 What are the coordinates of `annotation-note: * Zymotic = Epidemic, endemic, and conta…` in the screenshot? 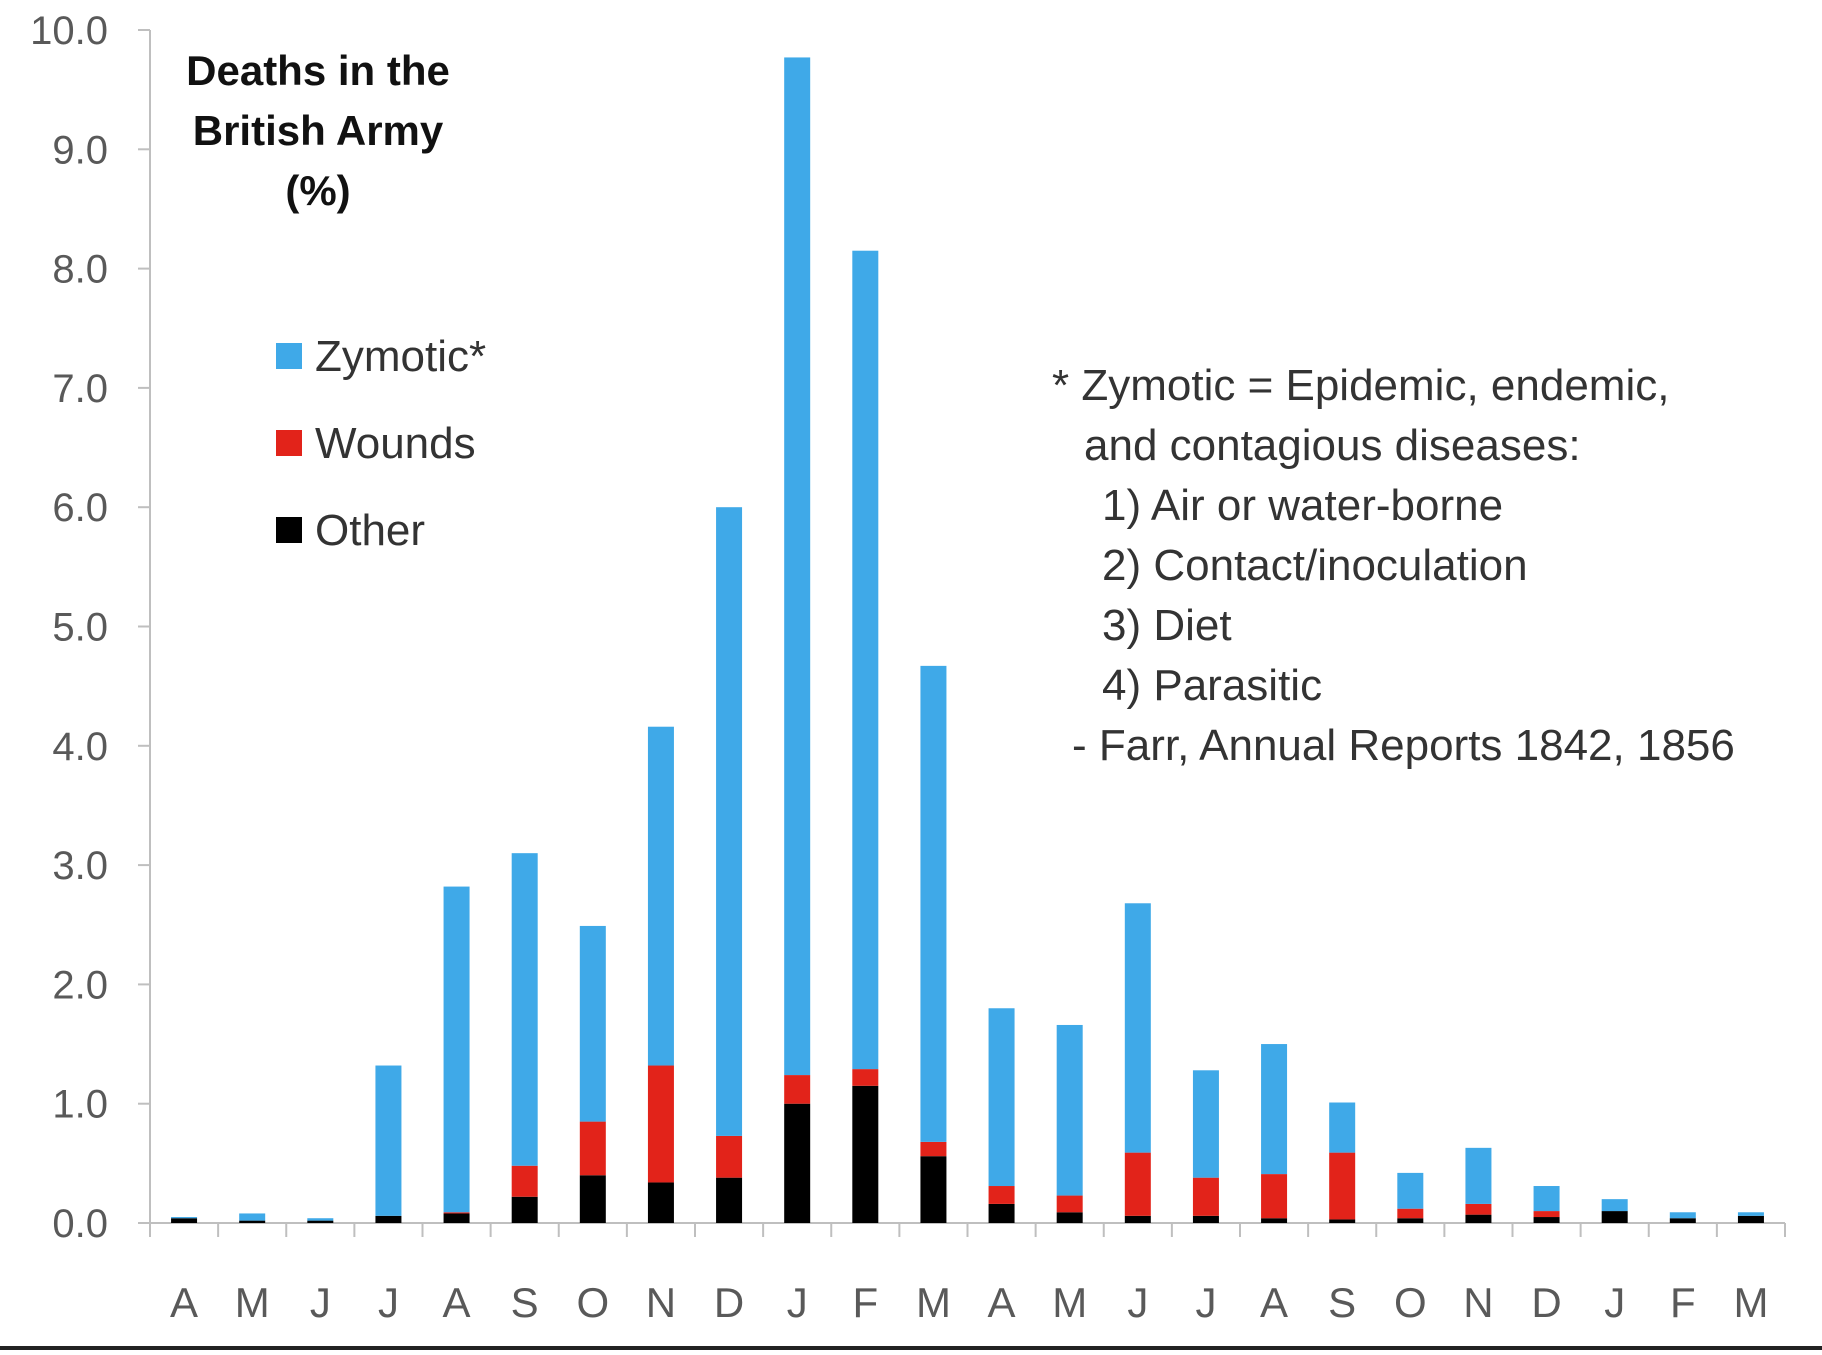 It's located at (1393, 565).